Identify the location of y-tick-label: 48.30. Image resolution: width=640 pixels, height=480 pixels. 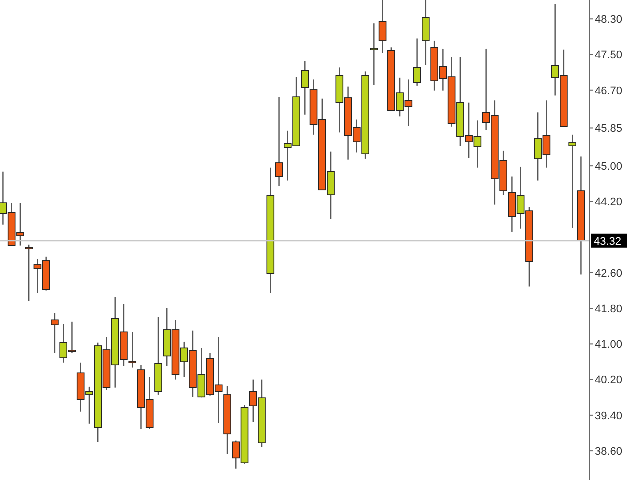
(609, 20).